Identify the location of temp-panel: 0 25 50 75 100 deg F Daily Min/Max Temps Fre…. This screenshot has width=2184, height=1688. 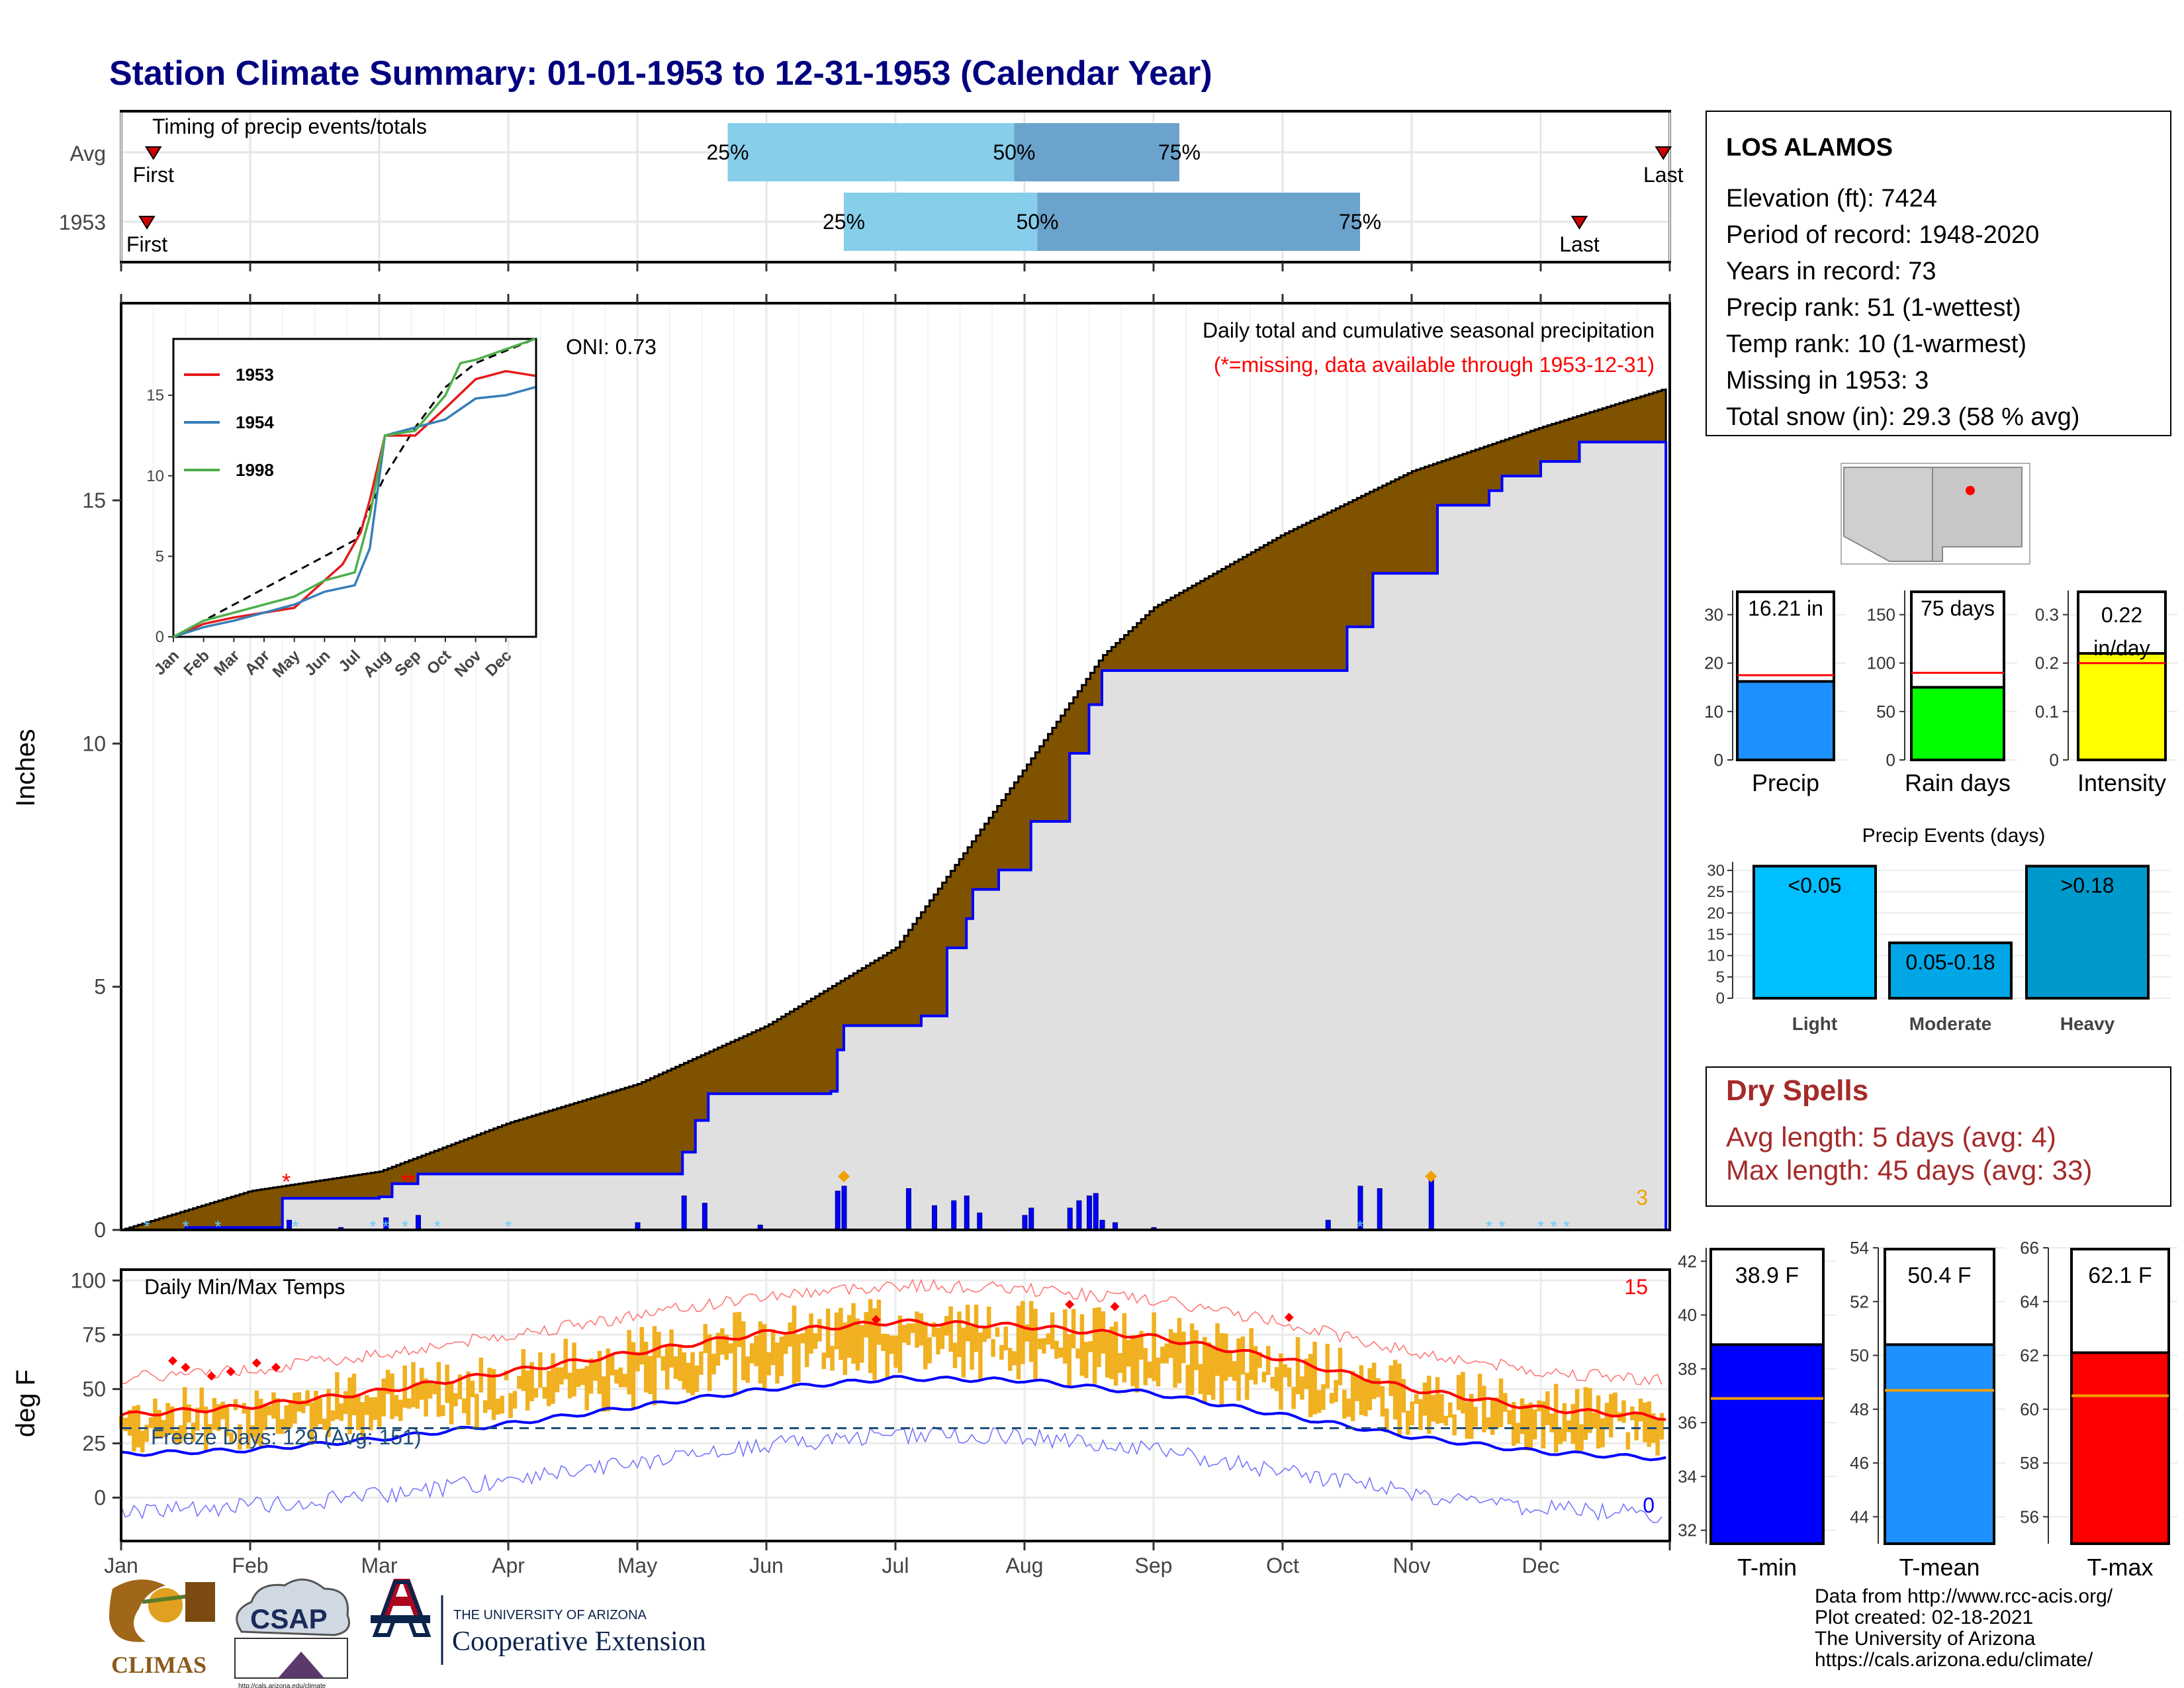
(841, 1405).